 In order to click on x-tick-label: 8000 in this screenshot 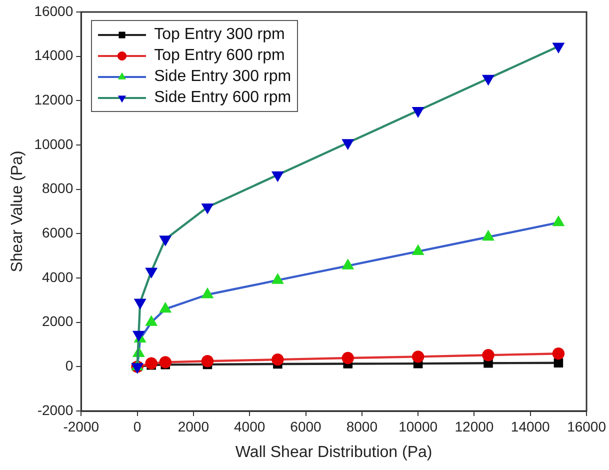, I will do `click(362, 426)`.